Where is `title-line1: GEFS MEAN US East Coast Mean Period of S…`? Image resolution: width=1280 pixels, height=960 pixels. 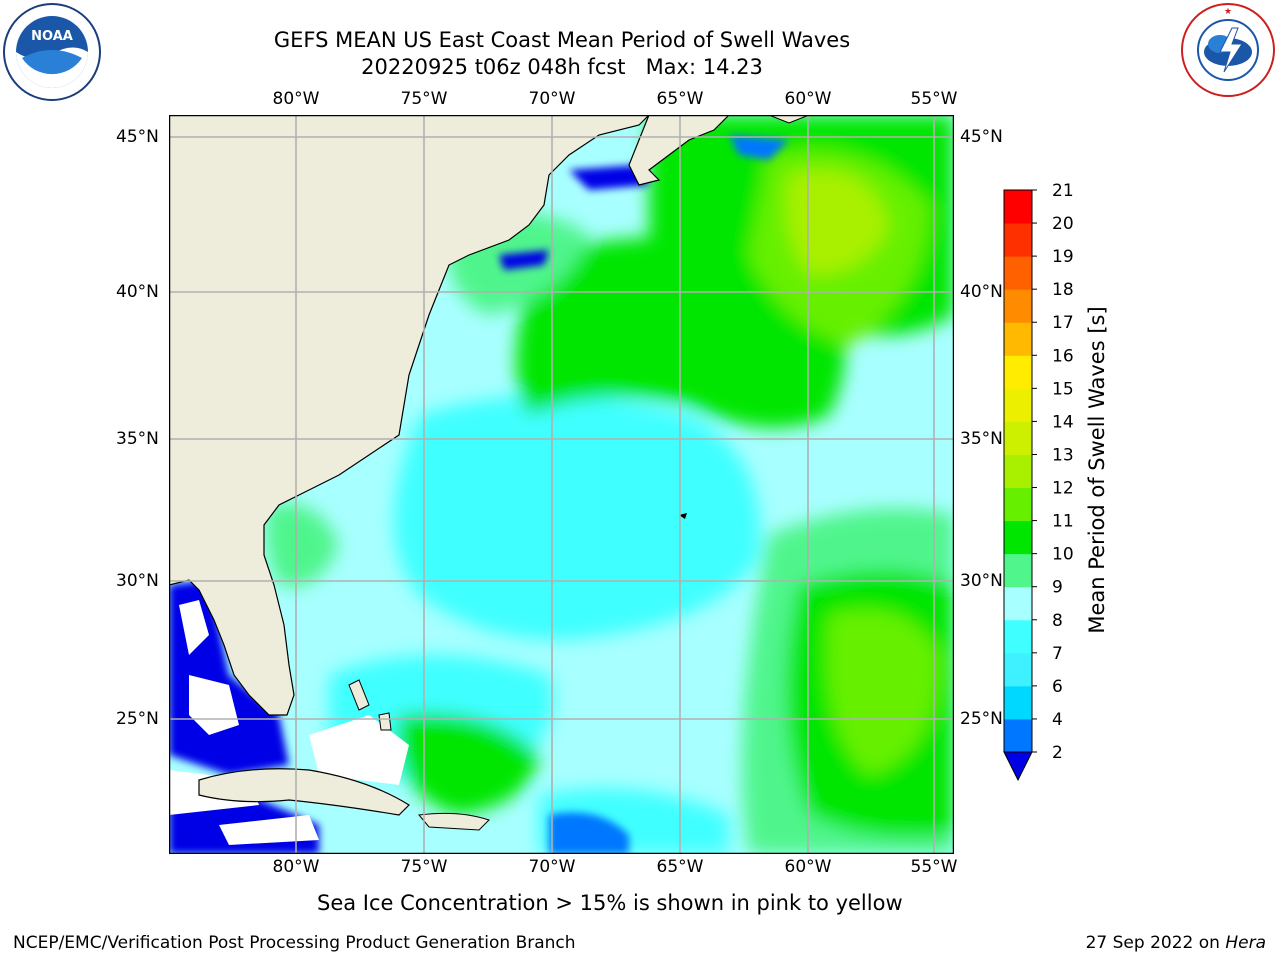
title-line1: GEFS MEAN US East Coast Mean Period of S… is located at coordinates (562, 40).